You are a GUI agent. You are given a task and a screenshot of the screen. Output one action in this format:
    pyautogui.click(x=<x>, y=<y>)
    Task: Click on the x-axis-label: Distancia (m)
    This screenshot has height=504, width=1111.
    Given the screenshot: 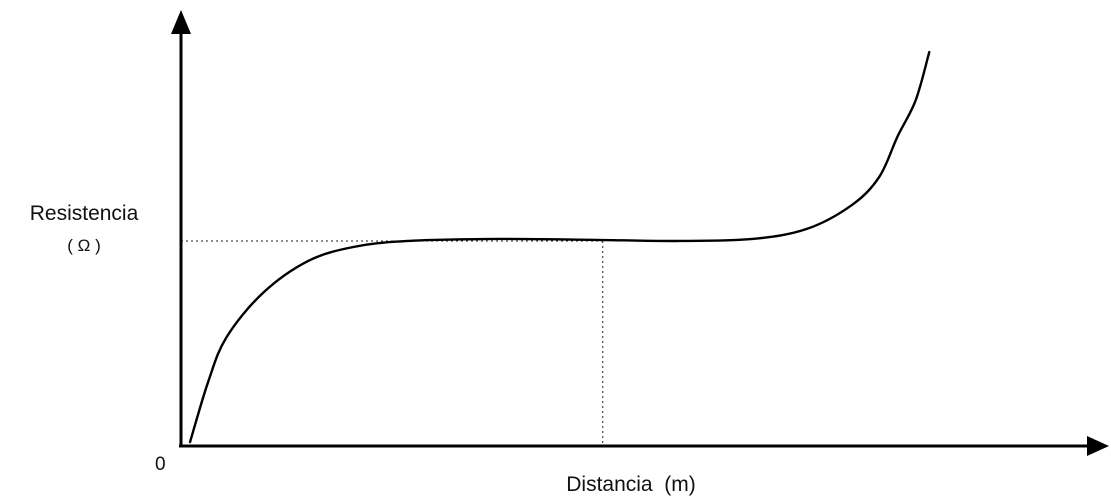 What is the action you would take?
    pyautogui.click(x=631, y=484)
    